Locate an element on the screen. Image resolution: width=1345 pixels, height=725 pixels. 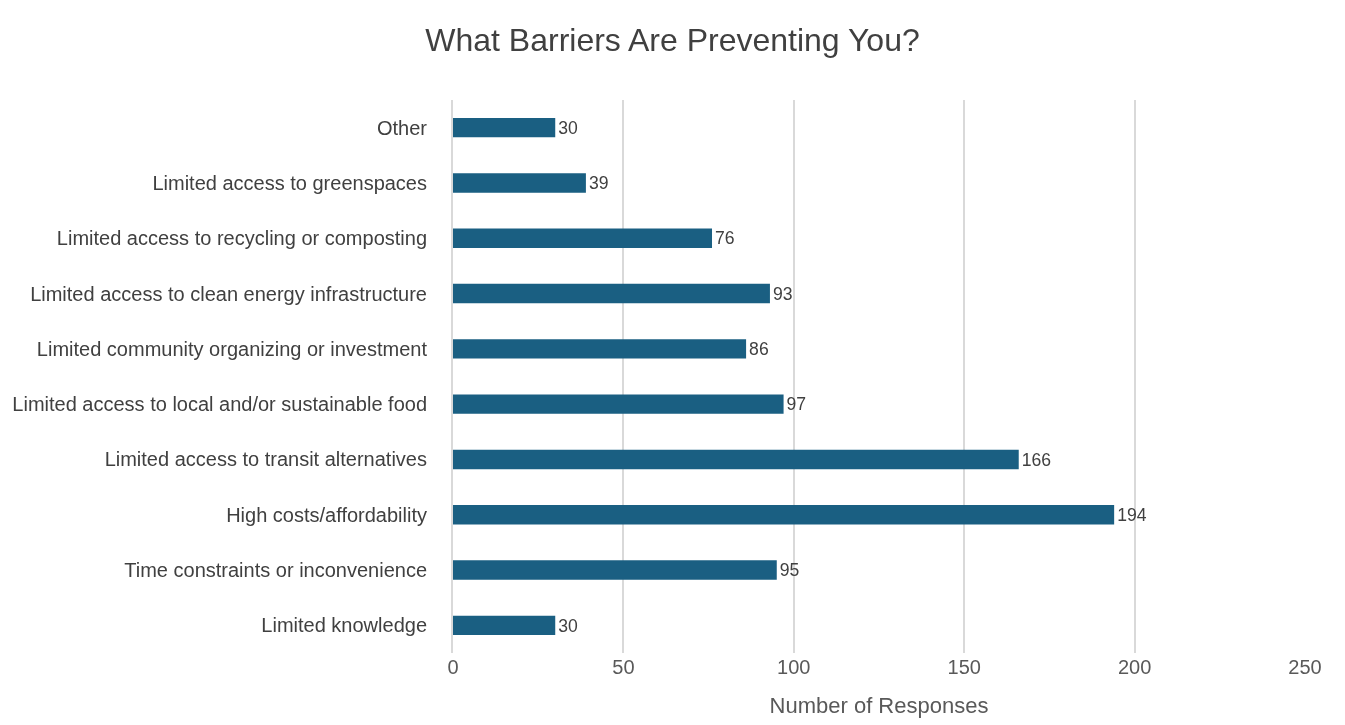
x-tick-label: 50 is located at coordinates (623, 667).